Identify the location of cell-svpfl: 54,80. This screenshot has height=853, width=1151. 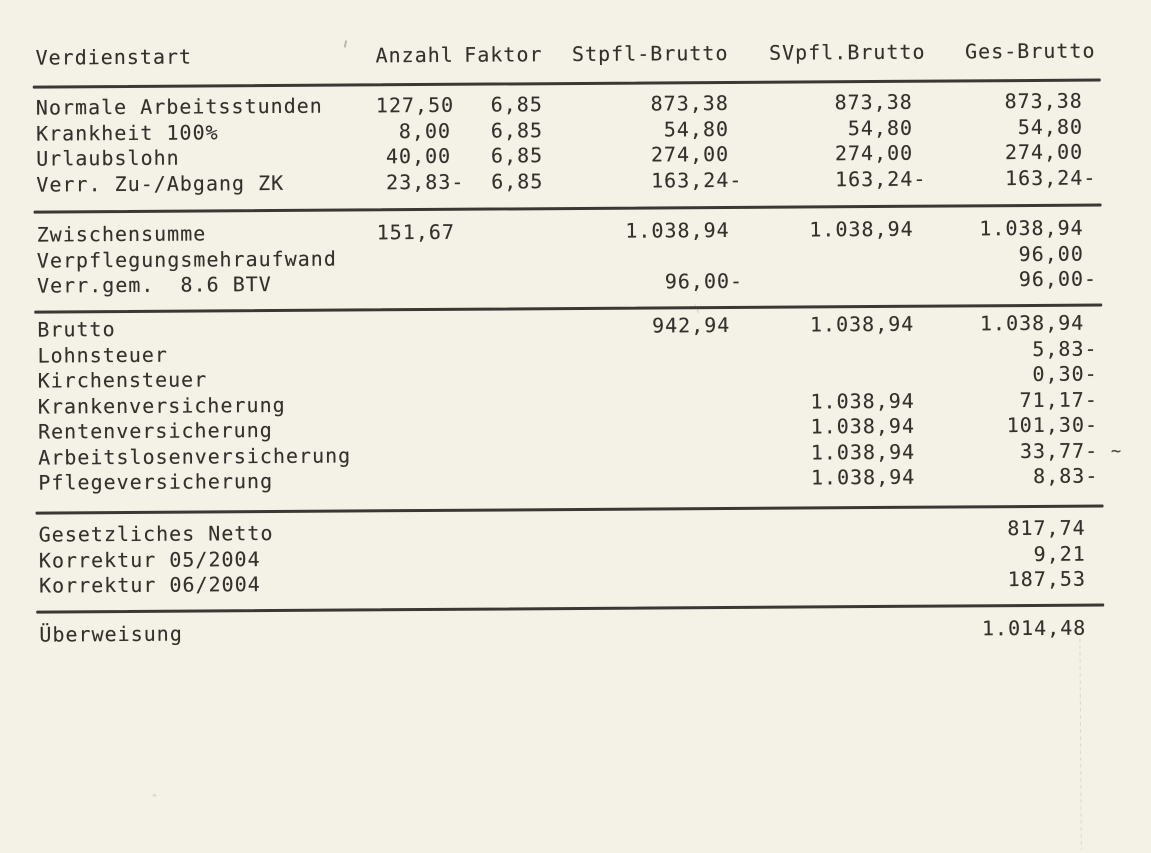
(887, 127).